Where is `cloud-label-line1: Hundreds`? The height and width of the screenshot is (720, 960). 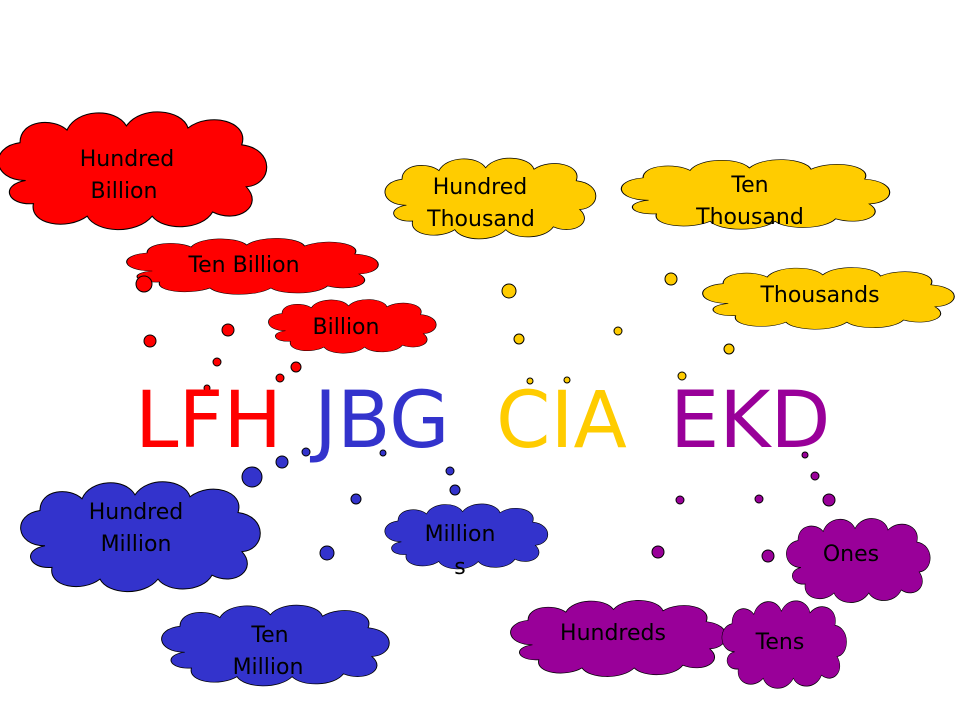
cloud-label-line1: Hundreds is located at coordinates (613, 633).